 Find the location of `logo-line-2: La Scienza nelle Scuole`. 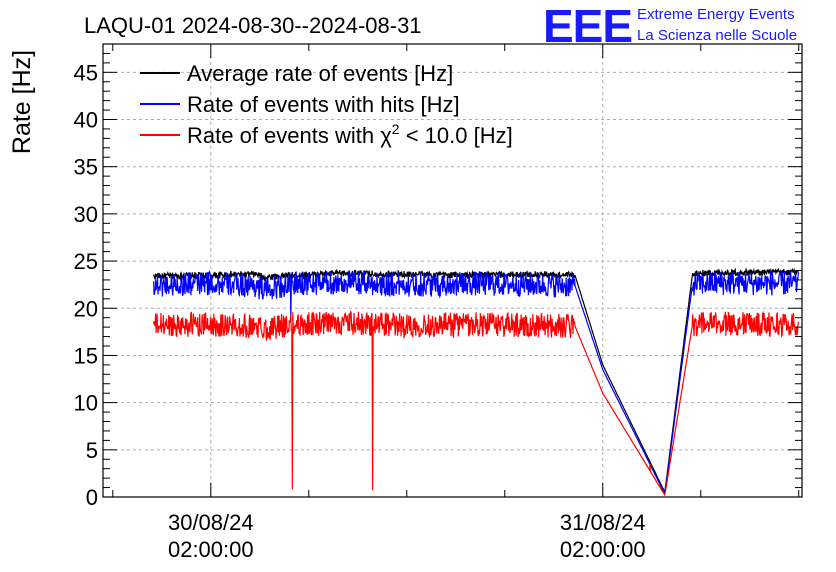

logo-line-2: La Scienza nelle Scuole is located at coordinates (717, 35).